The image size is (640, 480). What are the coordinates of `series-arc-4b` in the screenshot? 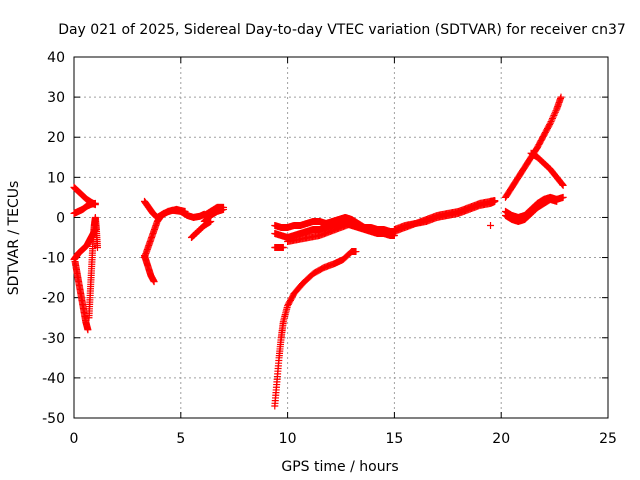 It's located at (547, 169).